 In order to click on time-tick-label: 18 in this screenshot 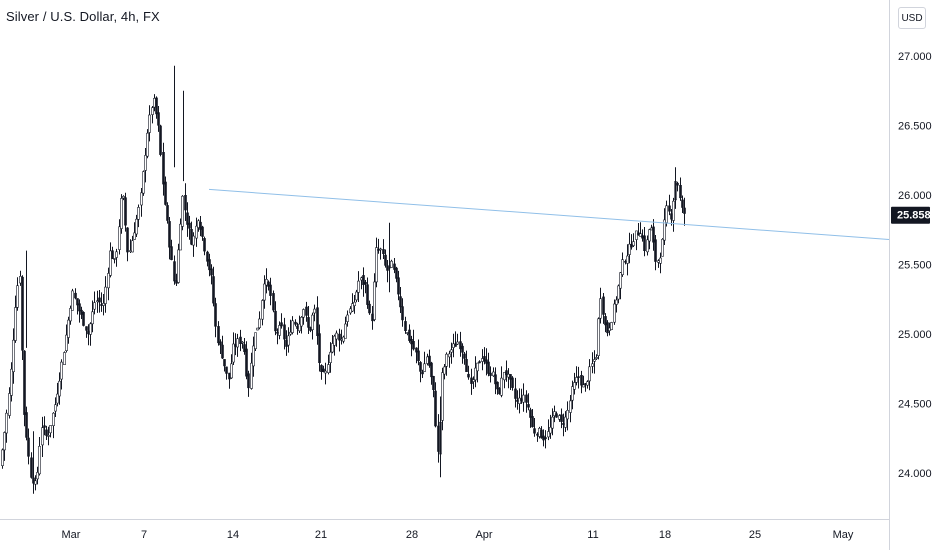, I will do `click(665, 535)`.